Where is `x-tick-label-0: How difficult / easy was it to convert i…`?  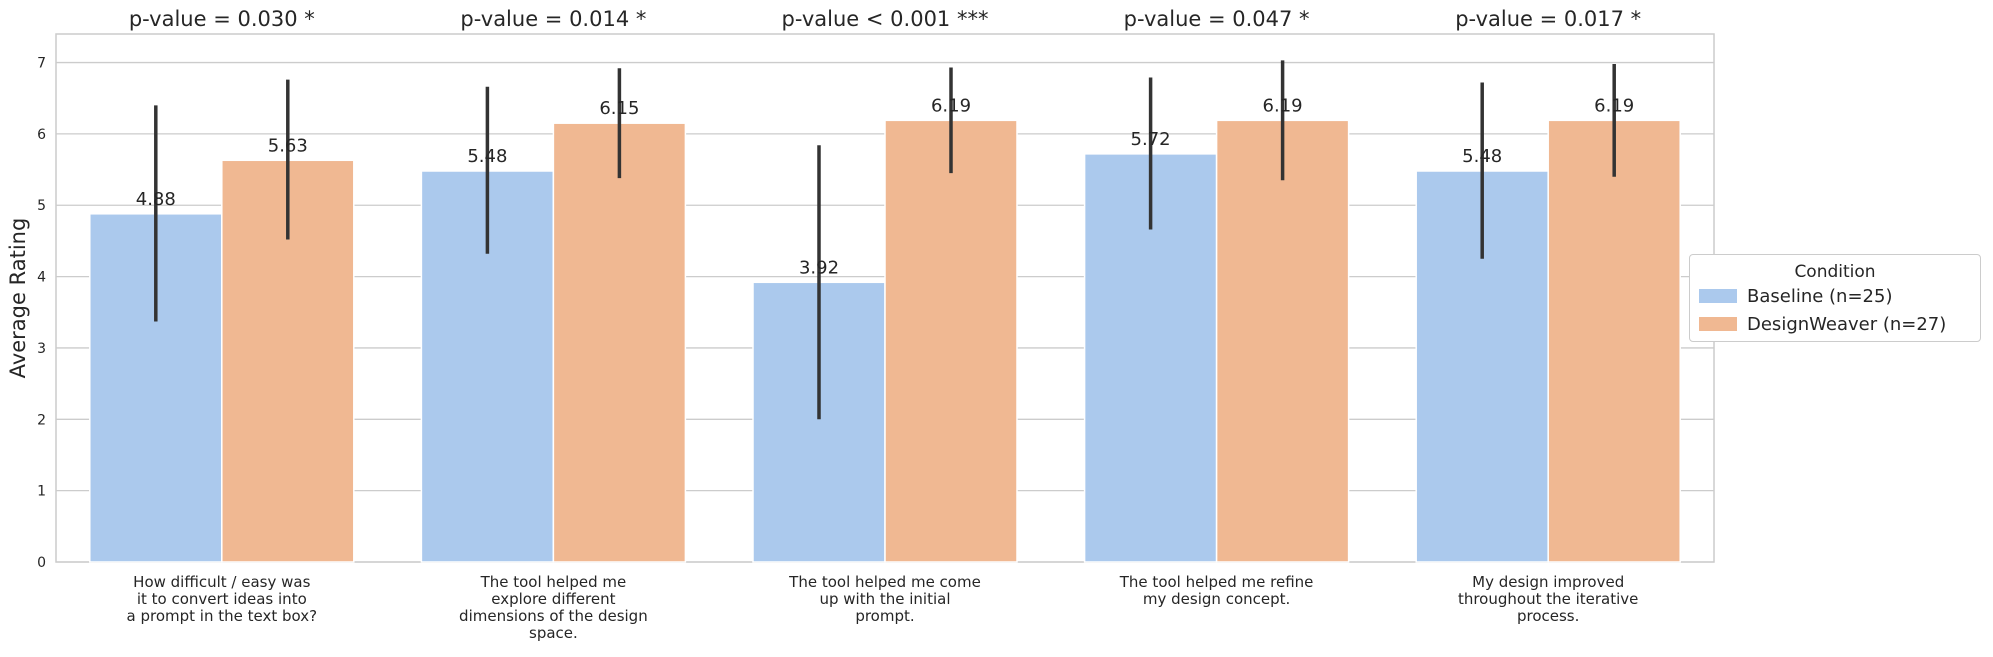
x-tick-label-0: How difficult / easy was it to convert i… is located at coordinates (222, 599).